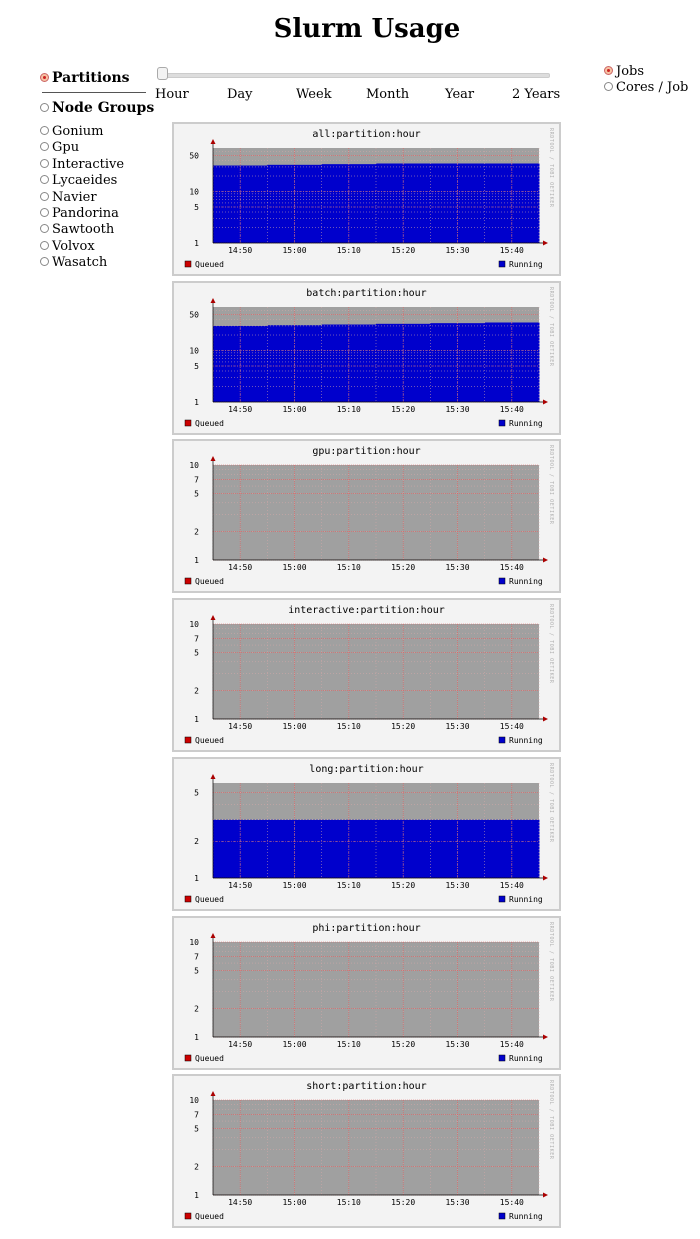  I want to click on node-group-gpu: Gpu, so click(59, 147).